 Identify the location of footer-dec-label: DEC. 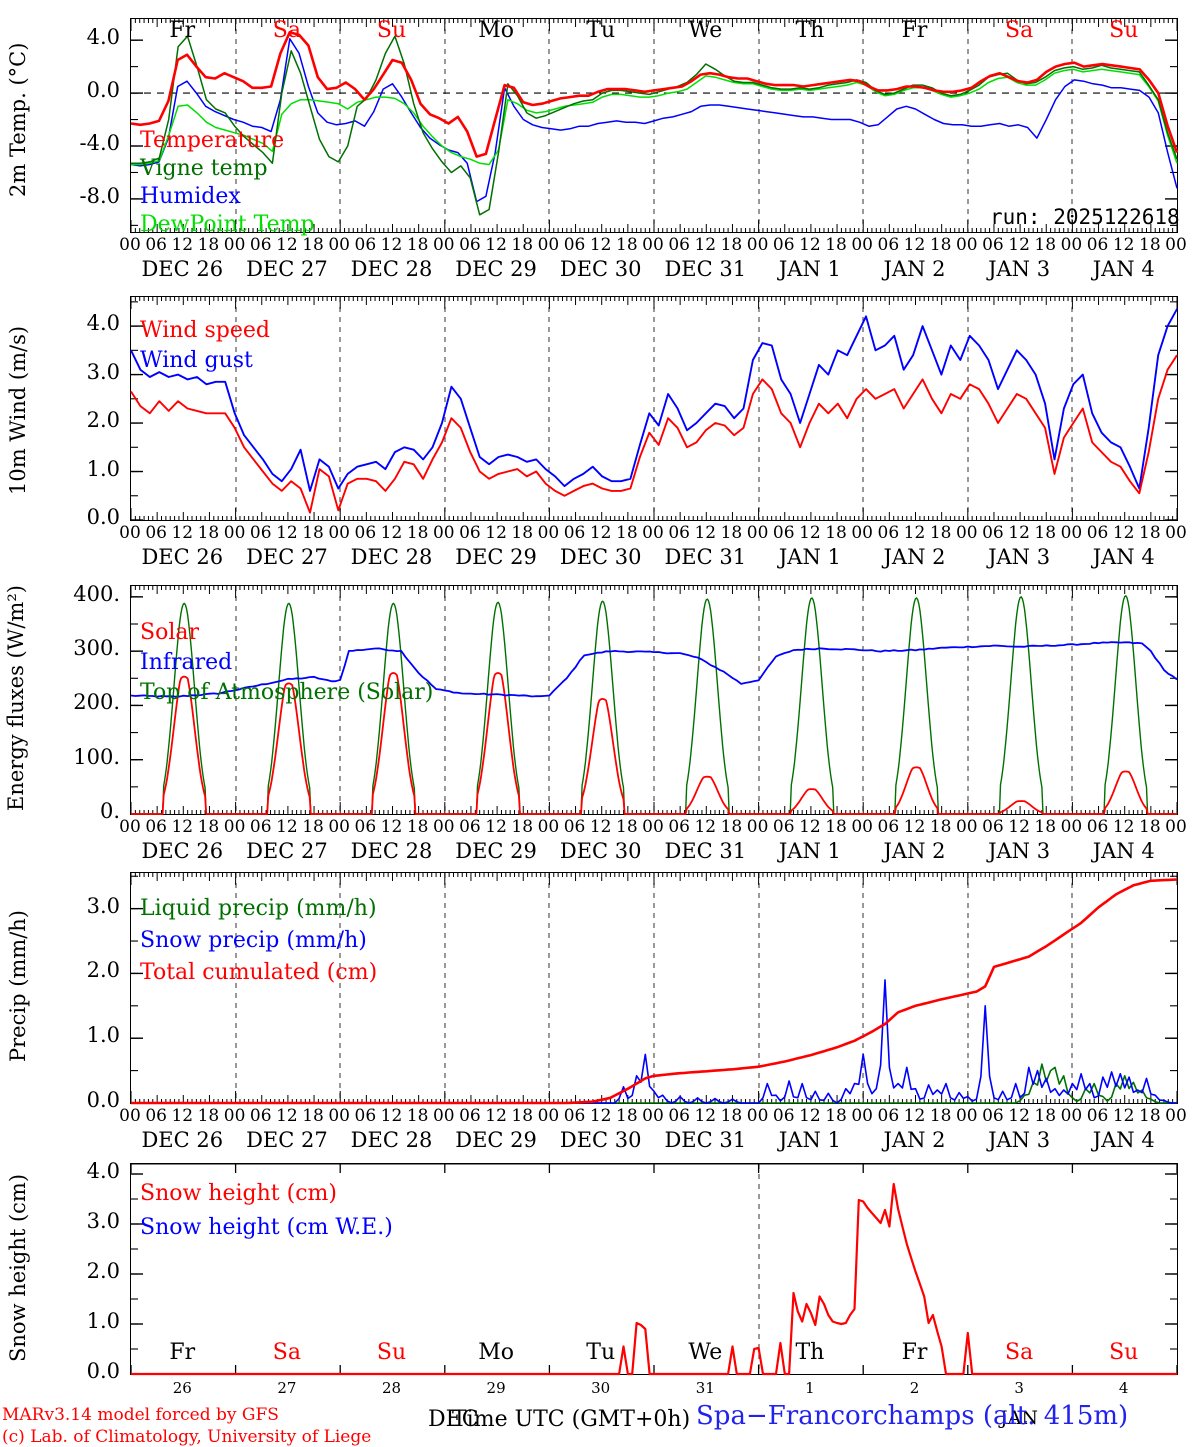
(453, 1419).